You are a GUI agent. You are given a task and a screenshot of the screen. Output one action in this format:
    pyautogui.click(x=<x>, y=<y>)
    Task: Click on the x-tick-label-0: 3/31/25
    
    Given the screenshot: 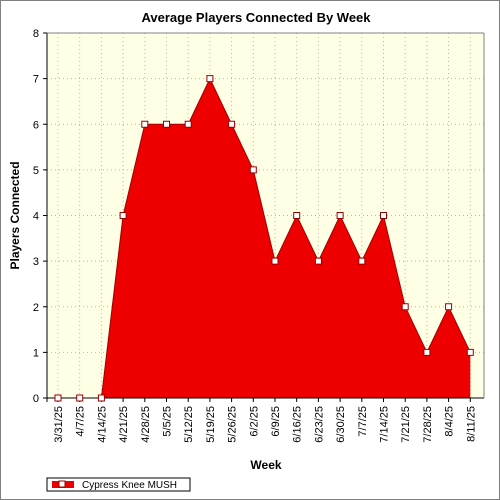 What is the action you would take?
    pyautogui.click(x=59, y=424)
    